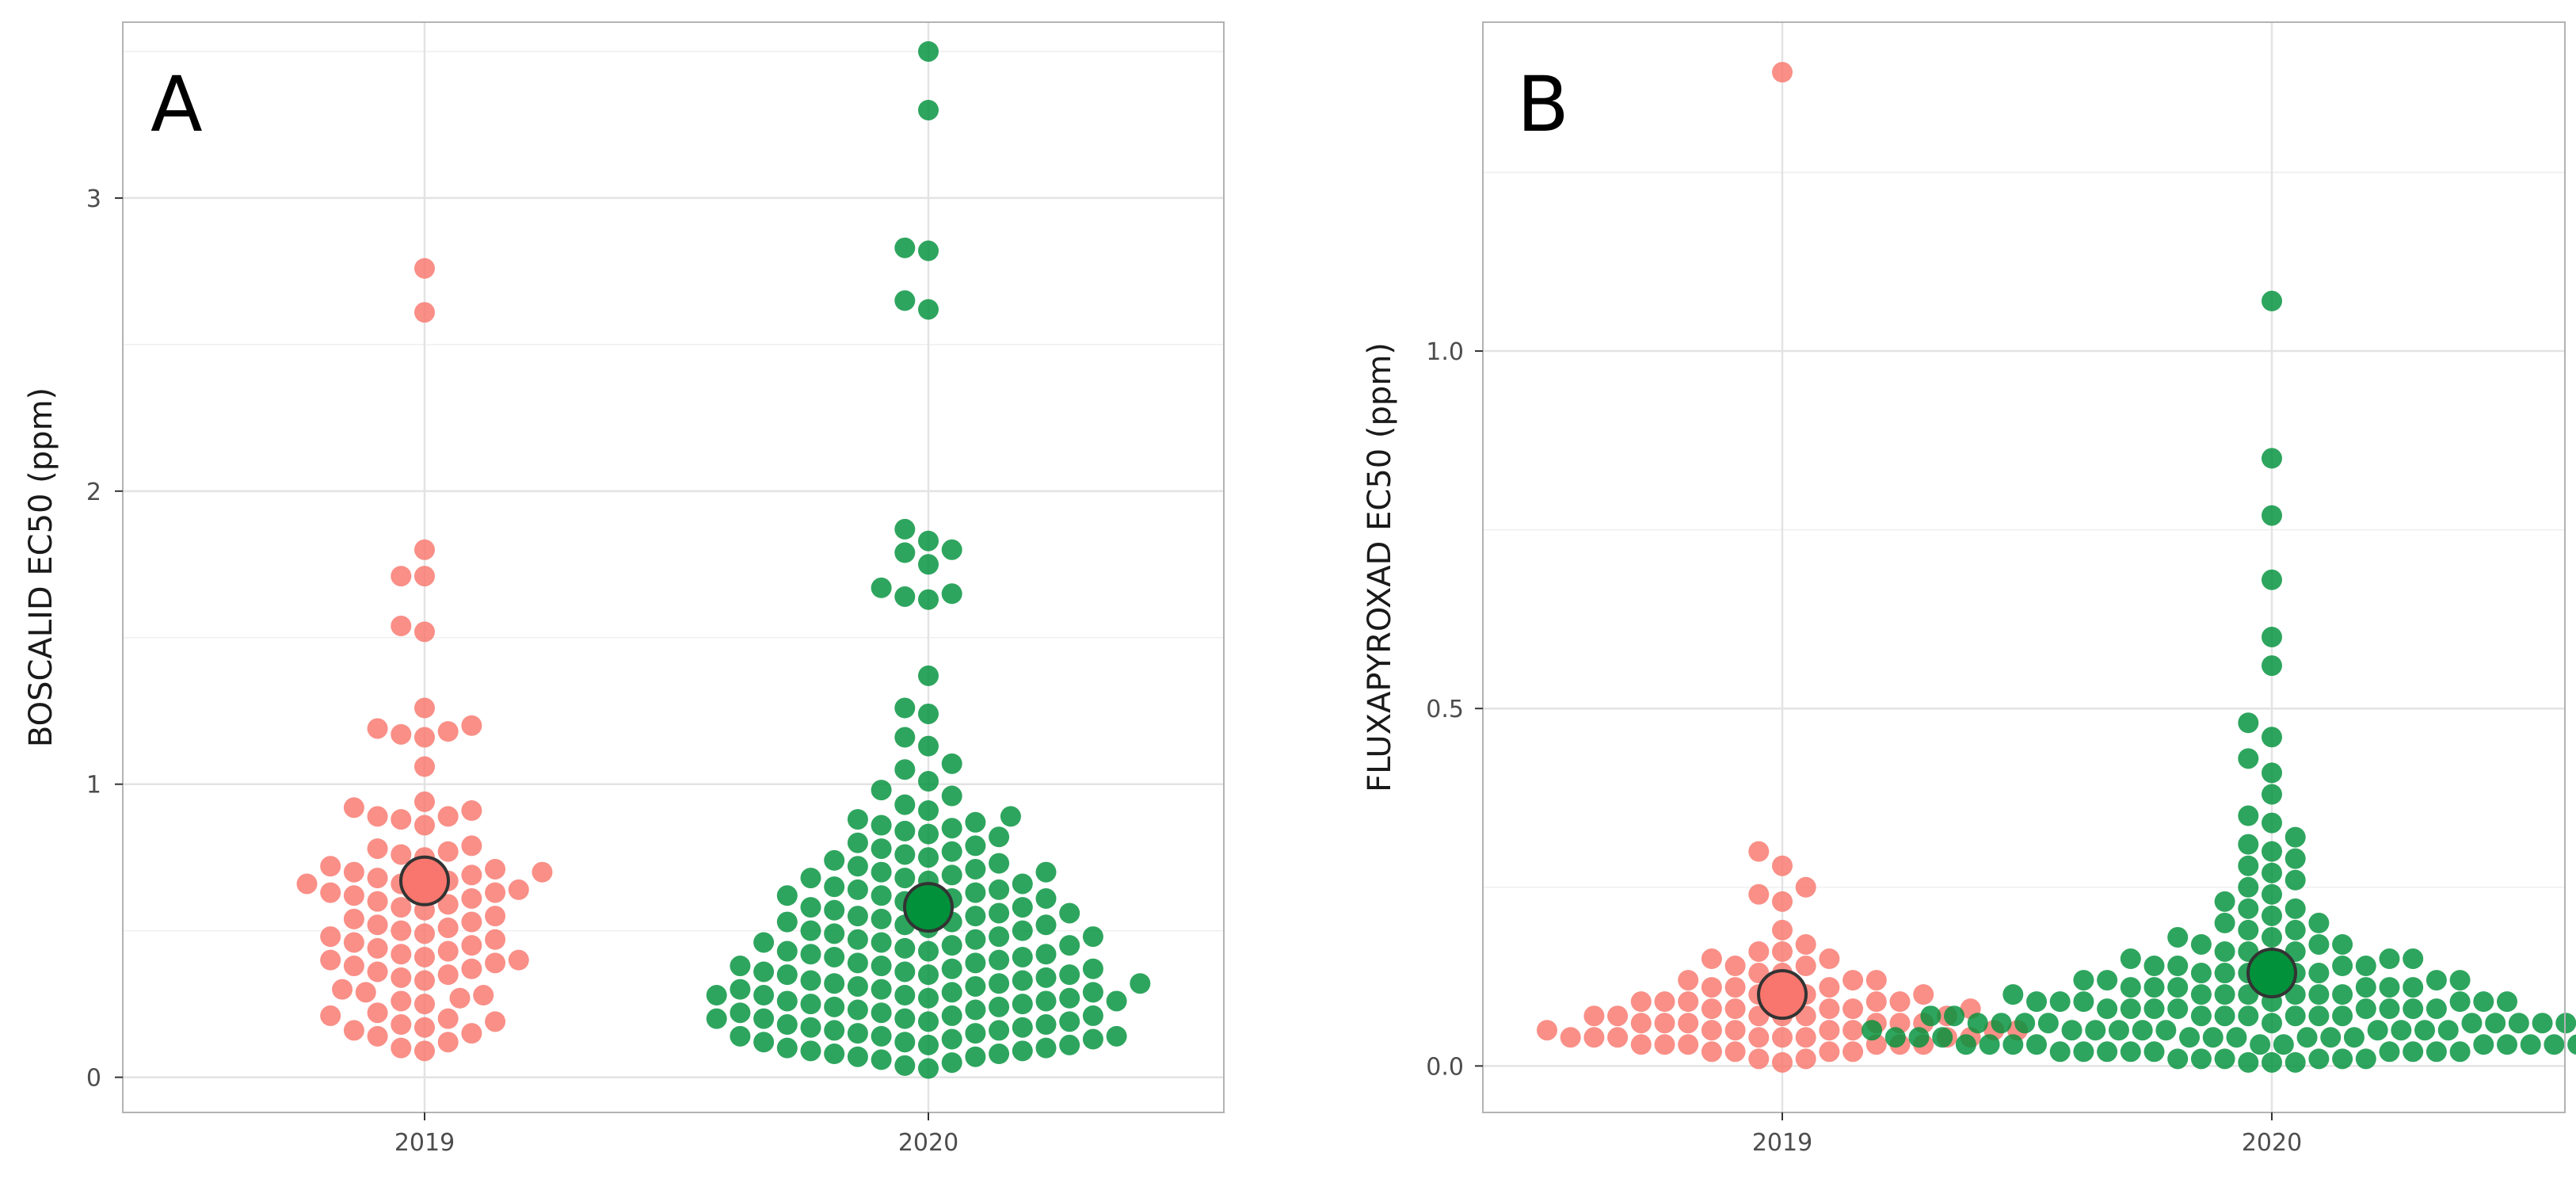 The width and height of the screenshot is (2576, 1179). I want to click on panel-b-letter: B, so click(1543, 104).